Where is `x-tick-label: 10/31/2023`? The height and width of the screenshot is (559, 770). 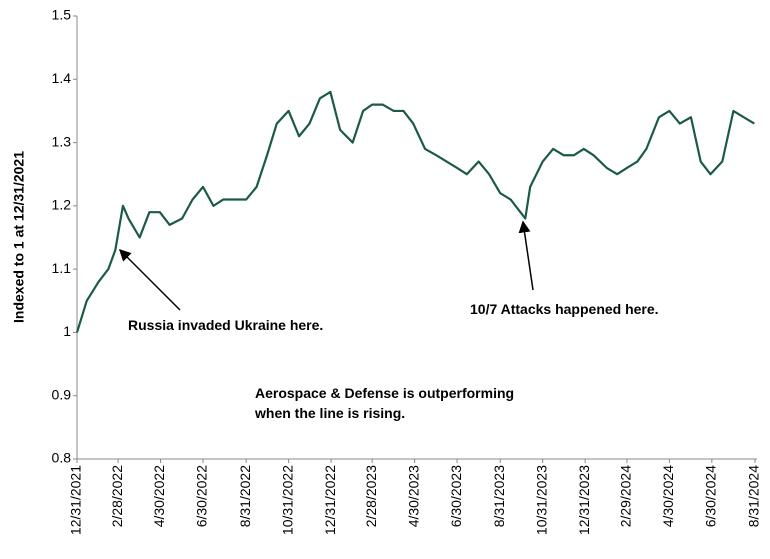
x-tick-label: 10/31/2023 is located at coordinates (541, 500).